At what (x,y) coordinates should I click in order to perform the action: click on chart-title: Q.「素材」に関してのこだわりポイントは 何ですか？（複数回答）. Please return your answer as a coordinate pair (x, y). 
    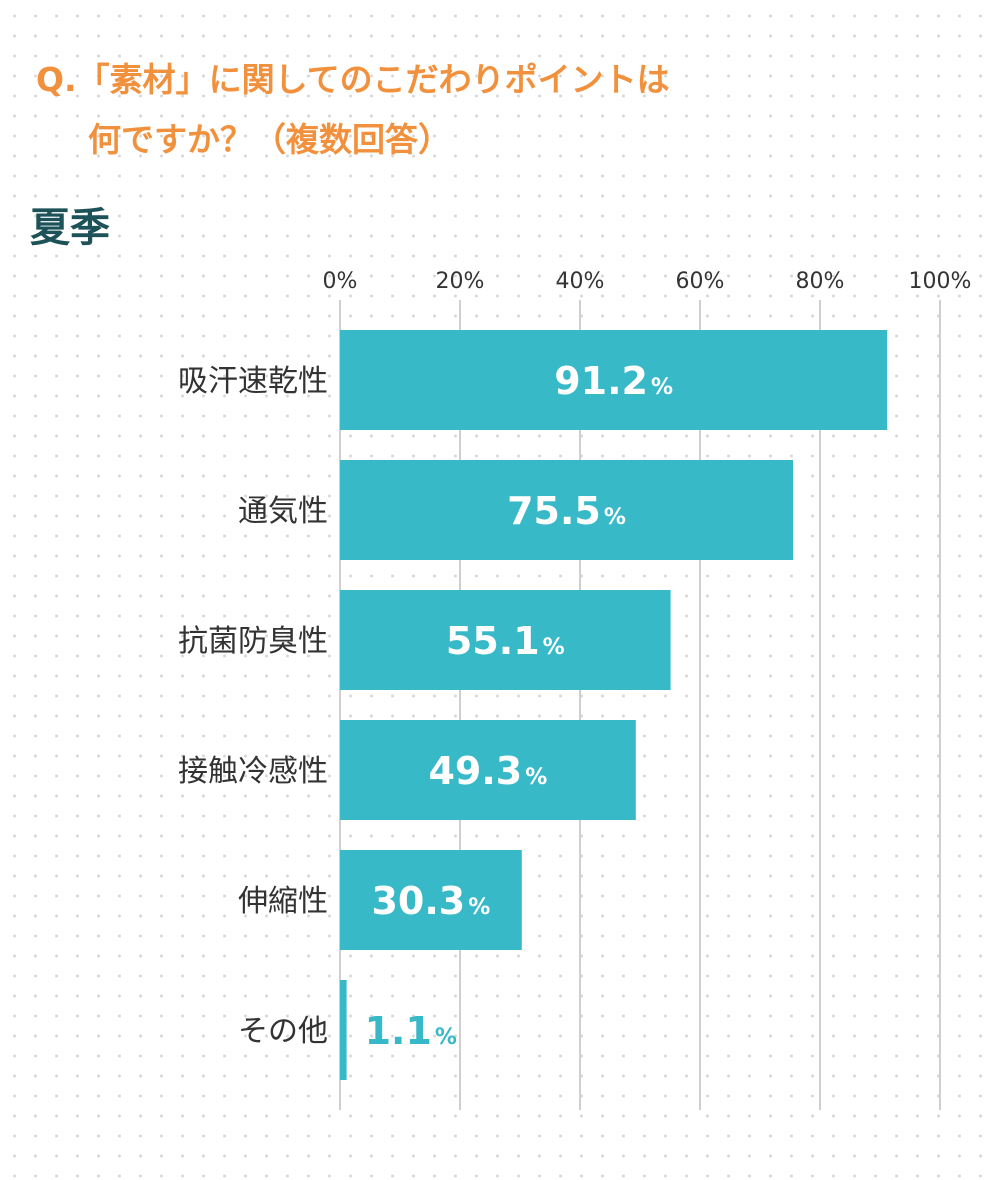
    Looking at the image, I should click on (506, 110).